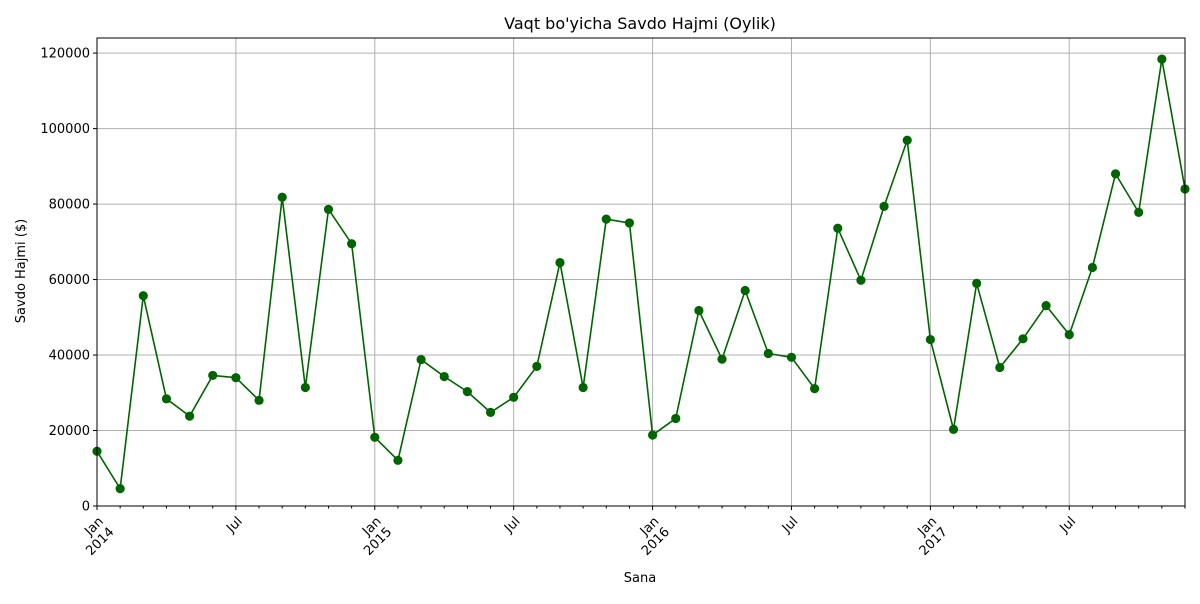  Describe the element at coordinates (928, 536) in the screenshot. I see `x-tick-label: Jan2017` at that location.